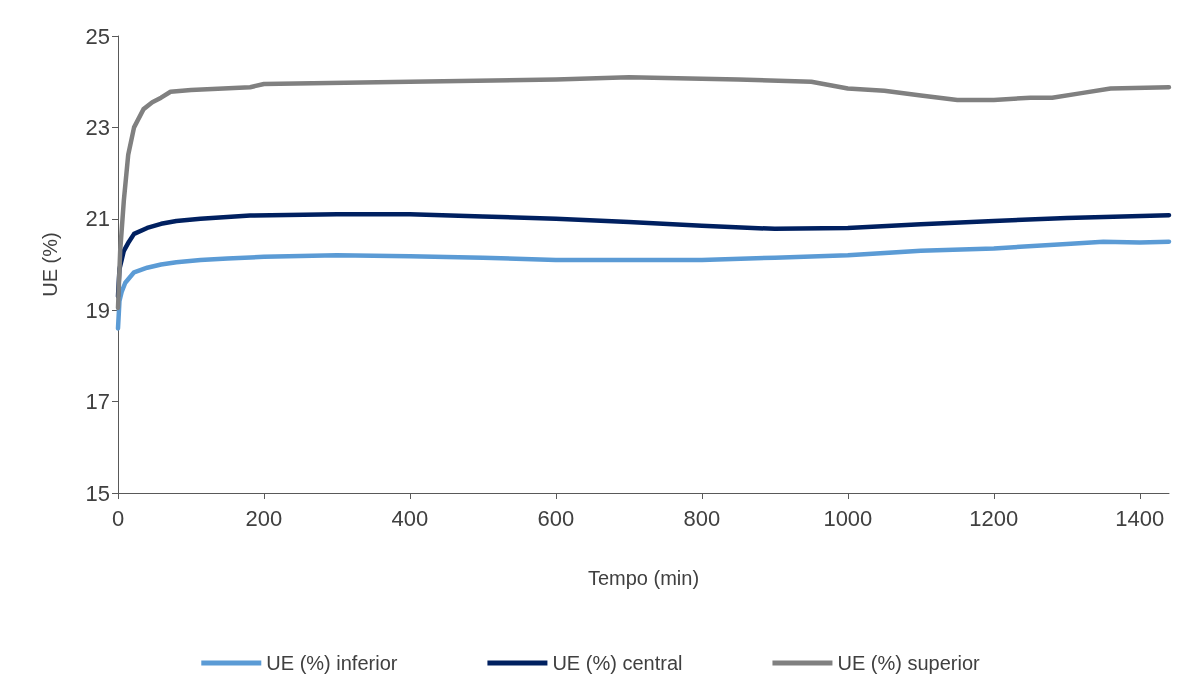  I want to click on y-tick-label: 17, so click(97, 402).